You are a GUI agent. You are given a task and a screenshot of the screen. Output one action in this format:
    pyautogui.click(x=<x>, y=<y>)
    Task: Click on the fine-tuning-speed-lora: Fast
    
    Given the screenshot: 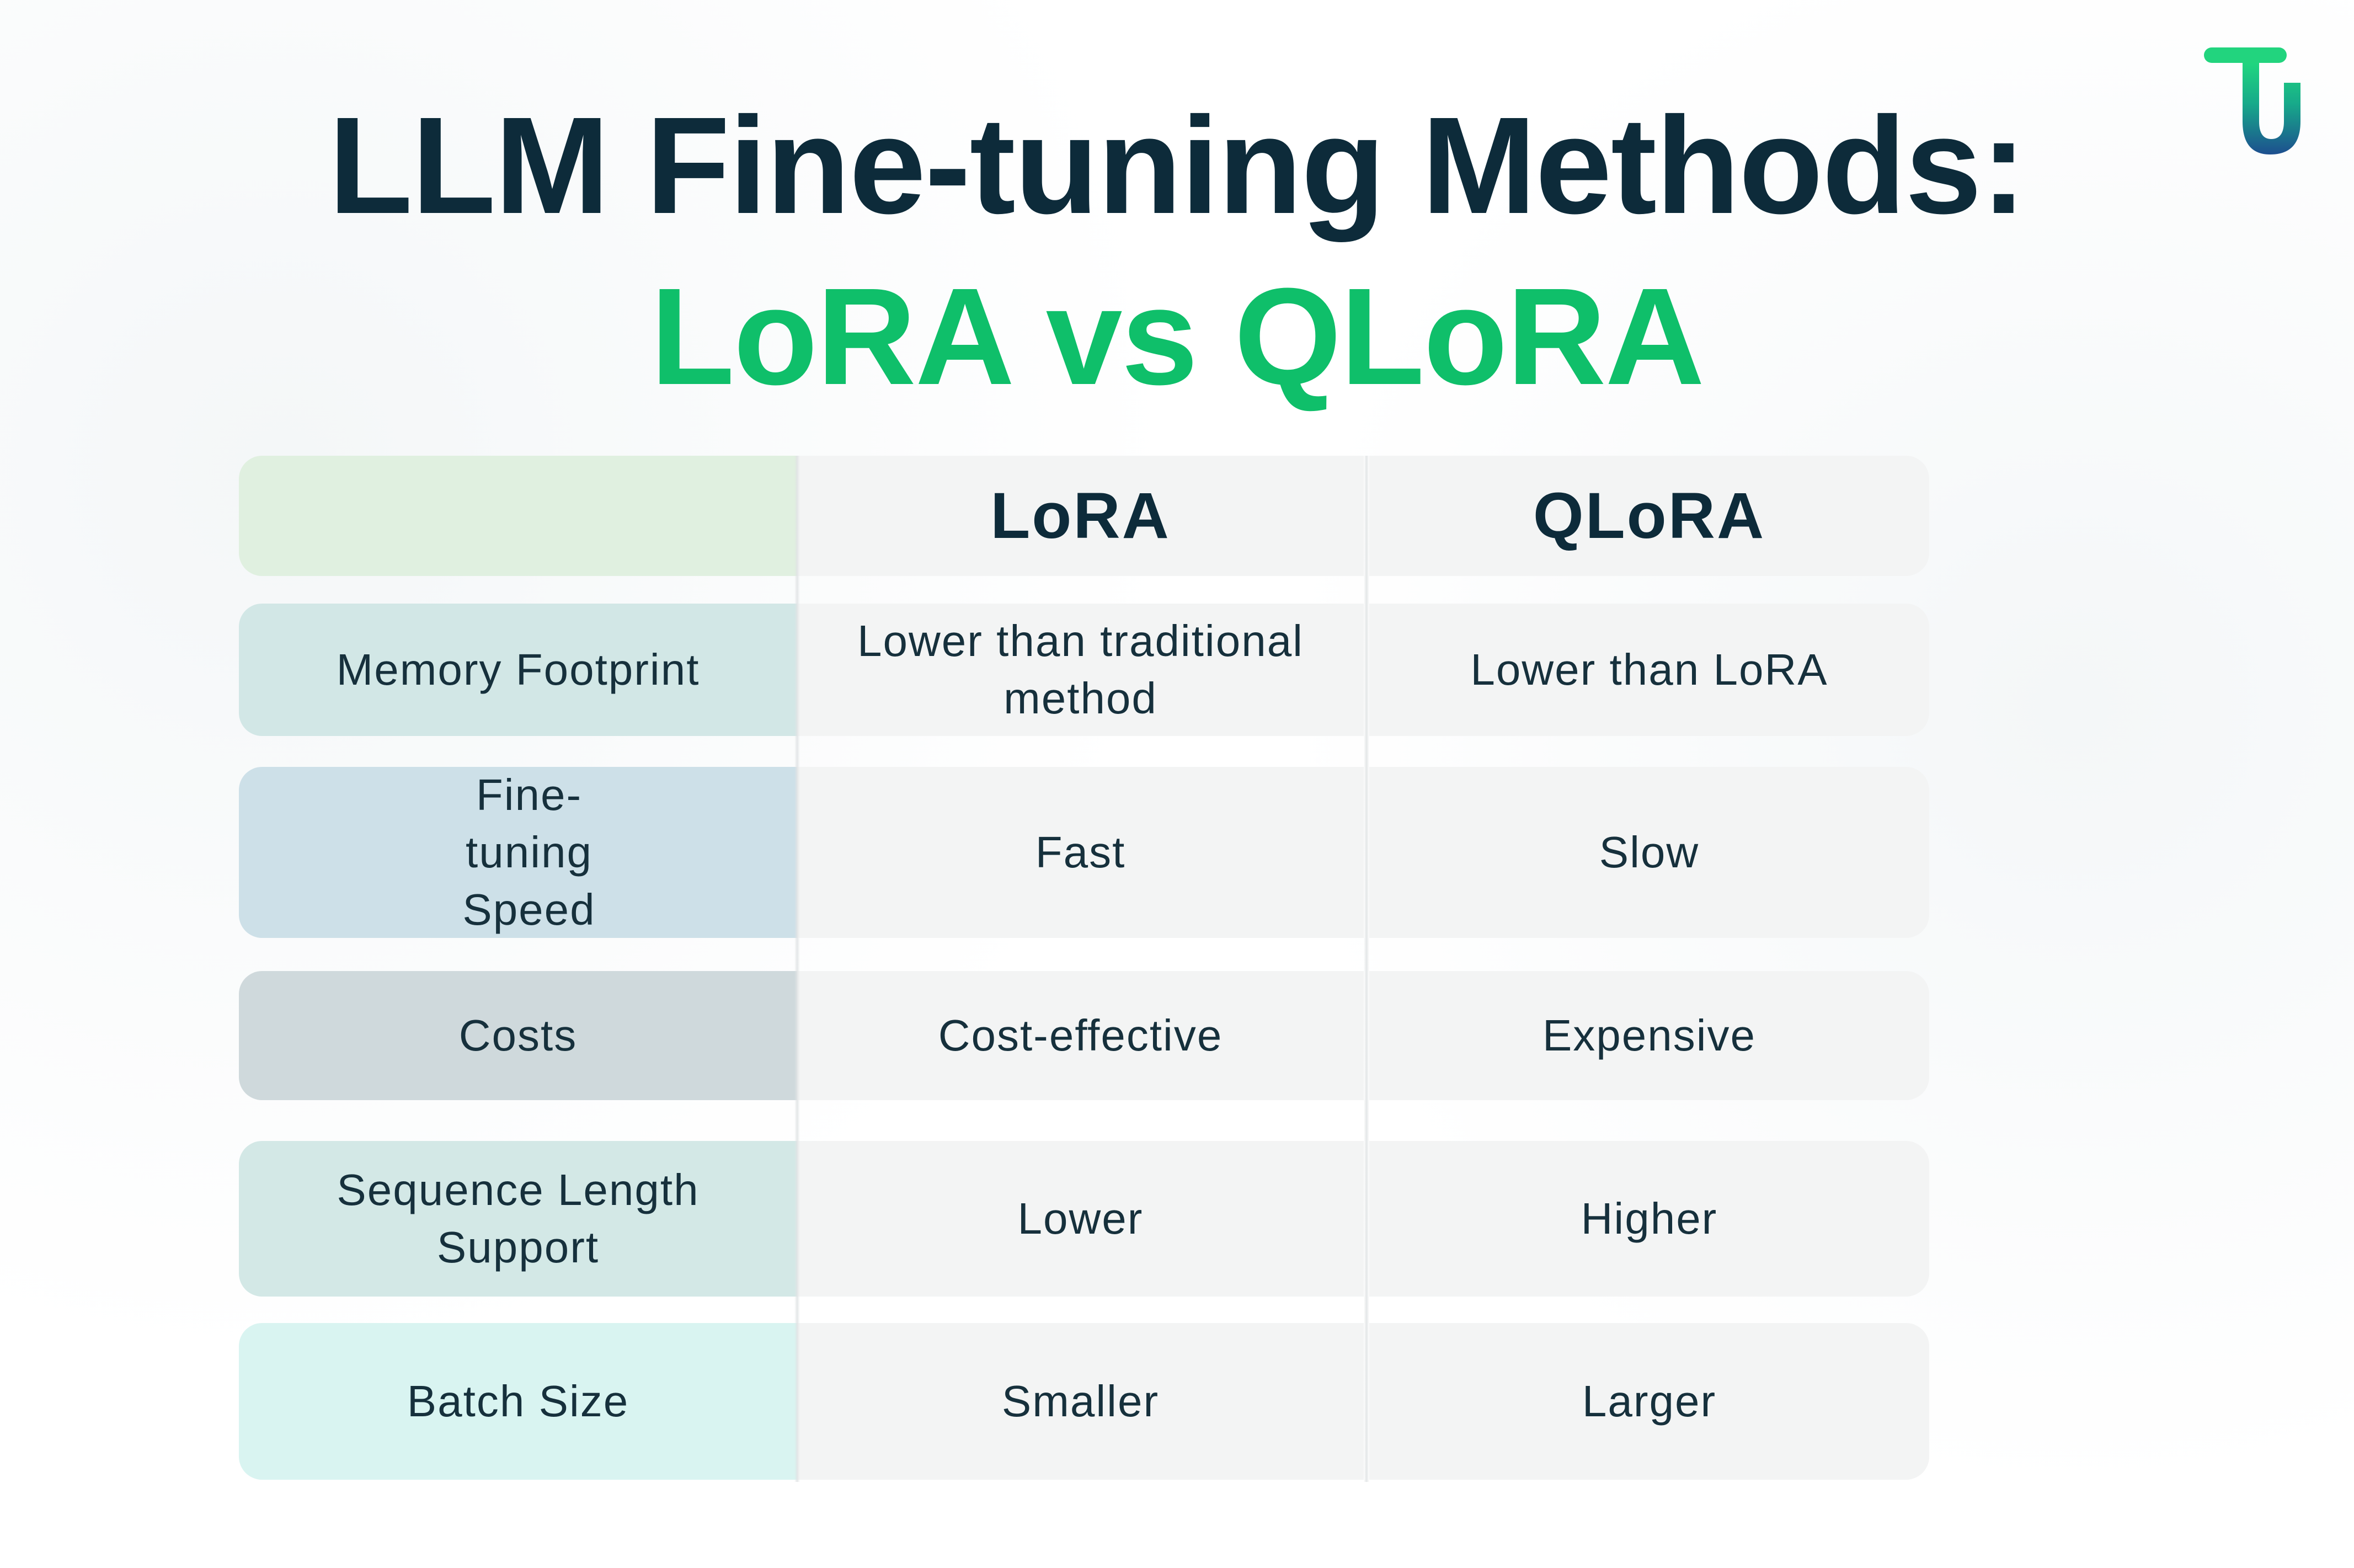 What is the action you would take?
    pyautogui.click(x=1080, y=852)
    